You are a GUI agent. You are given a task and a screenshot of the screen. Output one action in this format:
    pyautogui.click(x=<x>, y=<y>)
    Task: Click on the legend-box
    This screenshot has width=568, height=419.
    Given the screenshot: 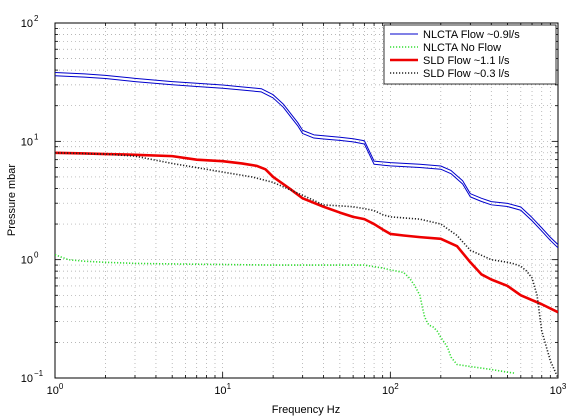 What is the action you would take?
    pyautogui.click(x=470, y=54)
    